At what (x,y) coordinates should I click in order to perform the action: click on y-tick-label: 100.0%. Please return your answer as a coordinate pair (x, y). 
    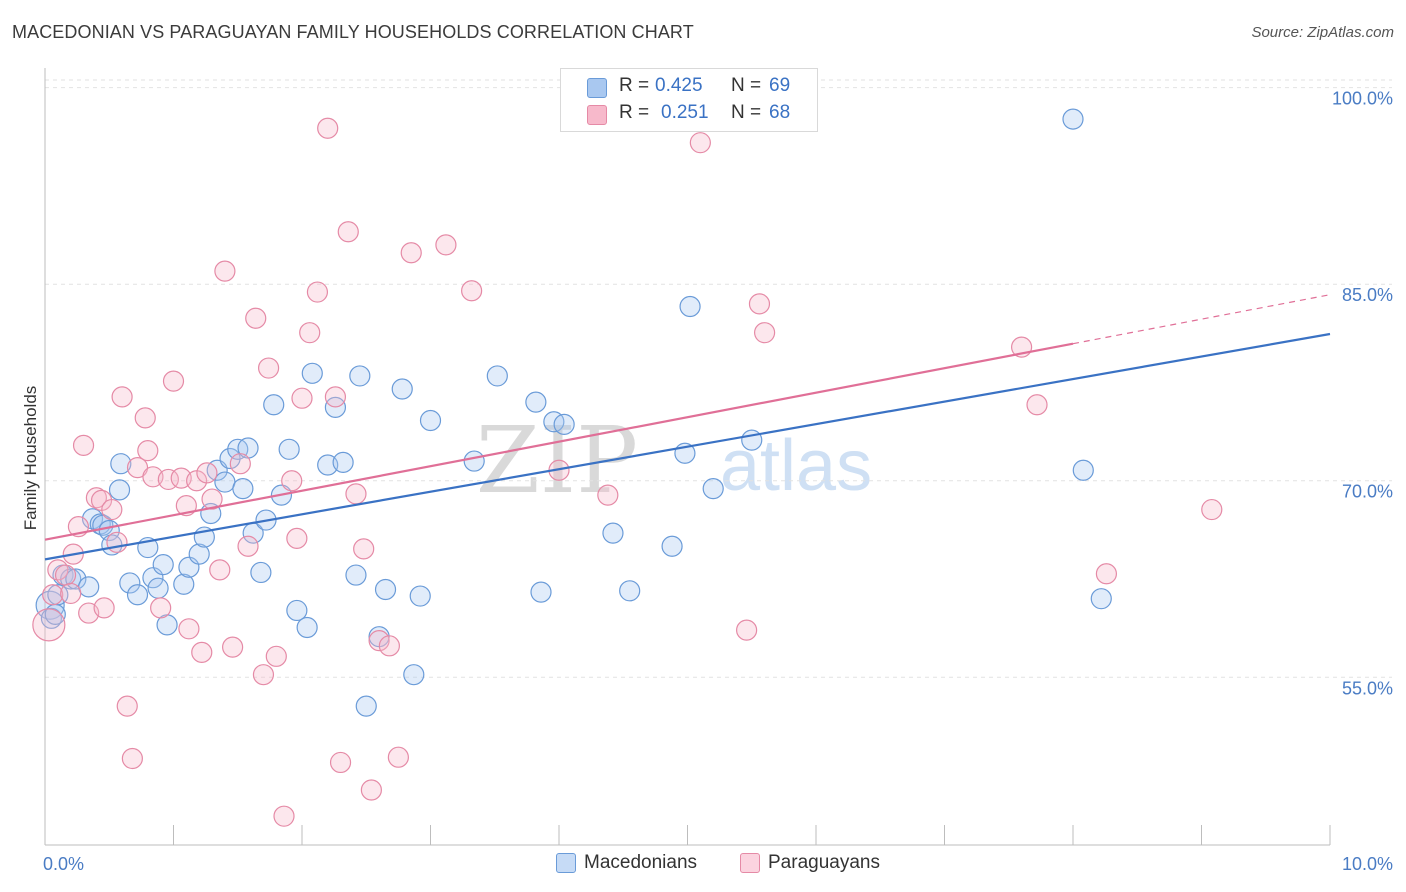
    Looking at the image, I should click on (1362, 99).